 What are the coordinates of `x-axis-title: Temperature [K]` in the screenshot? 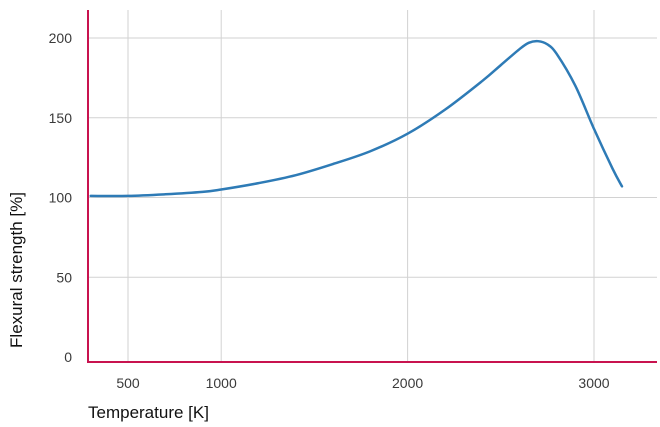 It's located at (148, 412).